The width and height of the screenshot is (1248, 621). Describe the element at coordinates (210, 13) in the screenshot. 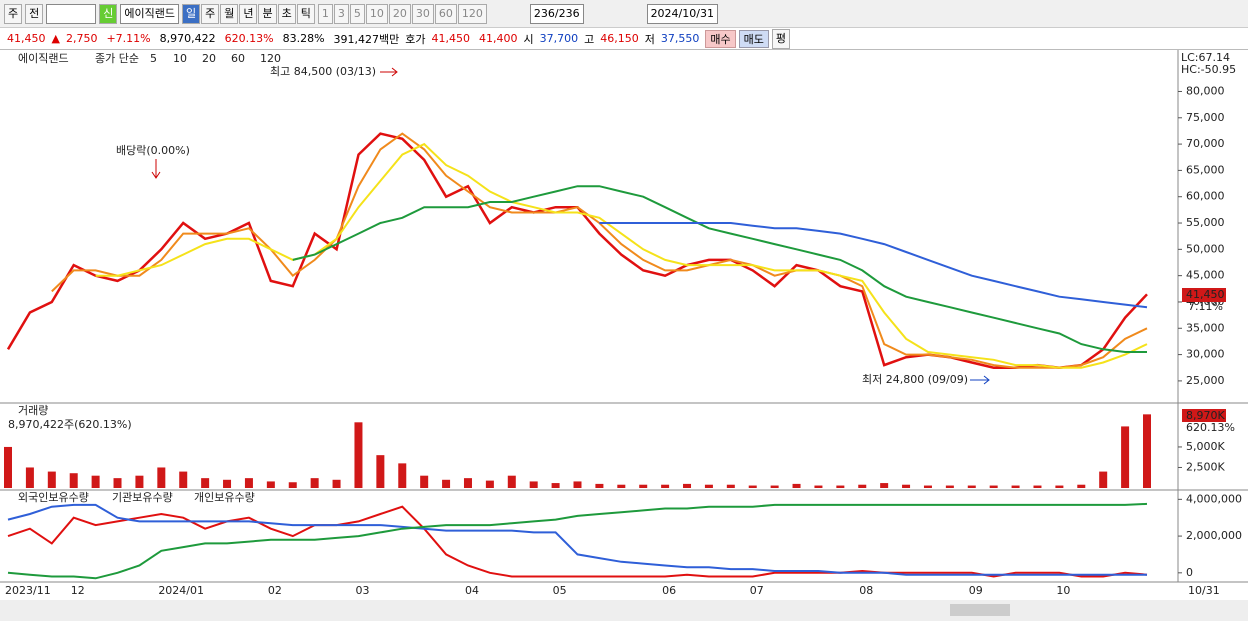

I see `period-button: 주` at that location.